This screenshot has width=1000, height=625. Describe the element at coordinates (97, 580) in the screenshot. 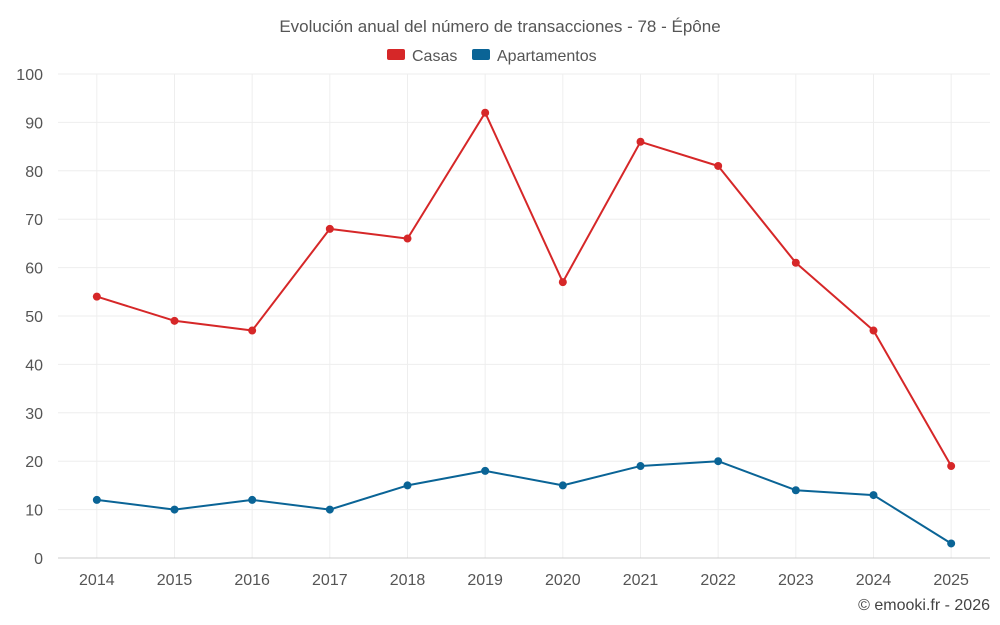

I see `x-tick-label: 2014` at that location.